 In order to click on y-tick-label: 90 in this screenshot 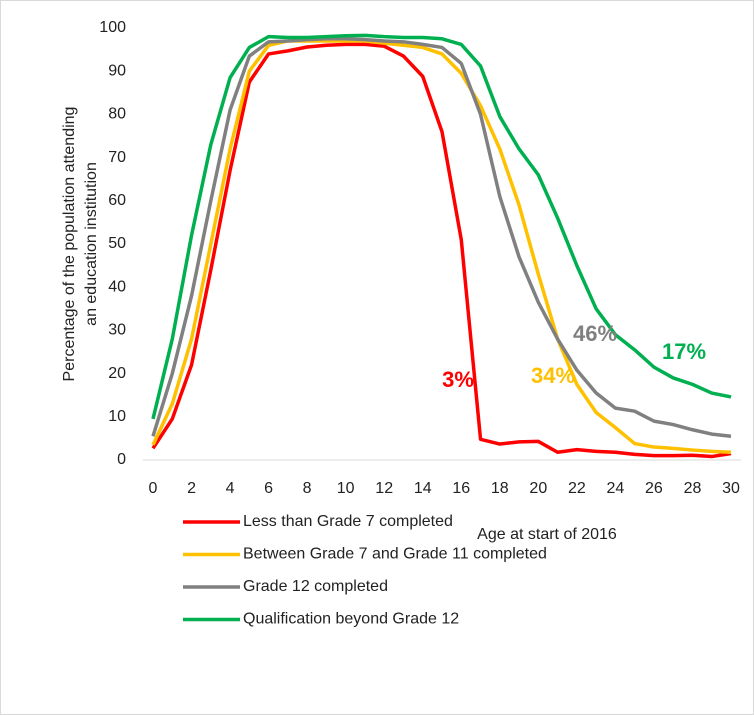, I will do `click(117, 70)`.